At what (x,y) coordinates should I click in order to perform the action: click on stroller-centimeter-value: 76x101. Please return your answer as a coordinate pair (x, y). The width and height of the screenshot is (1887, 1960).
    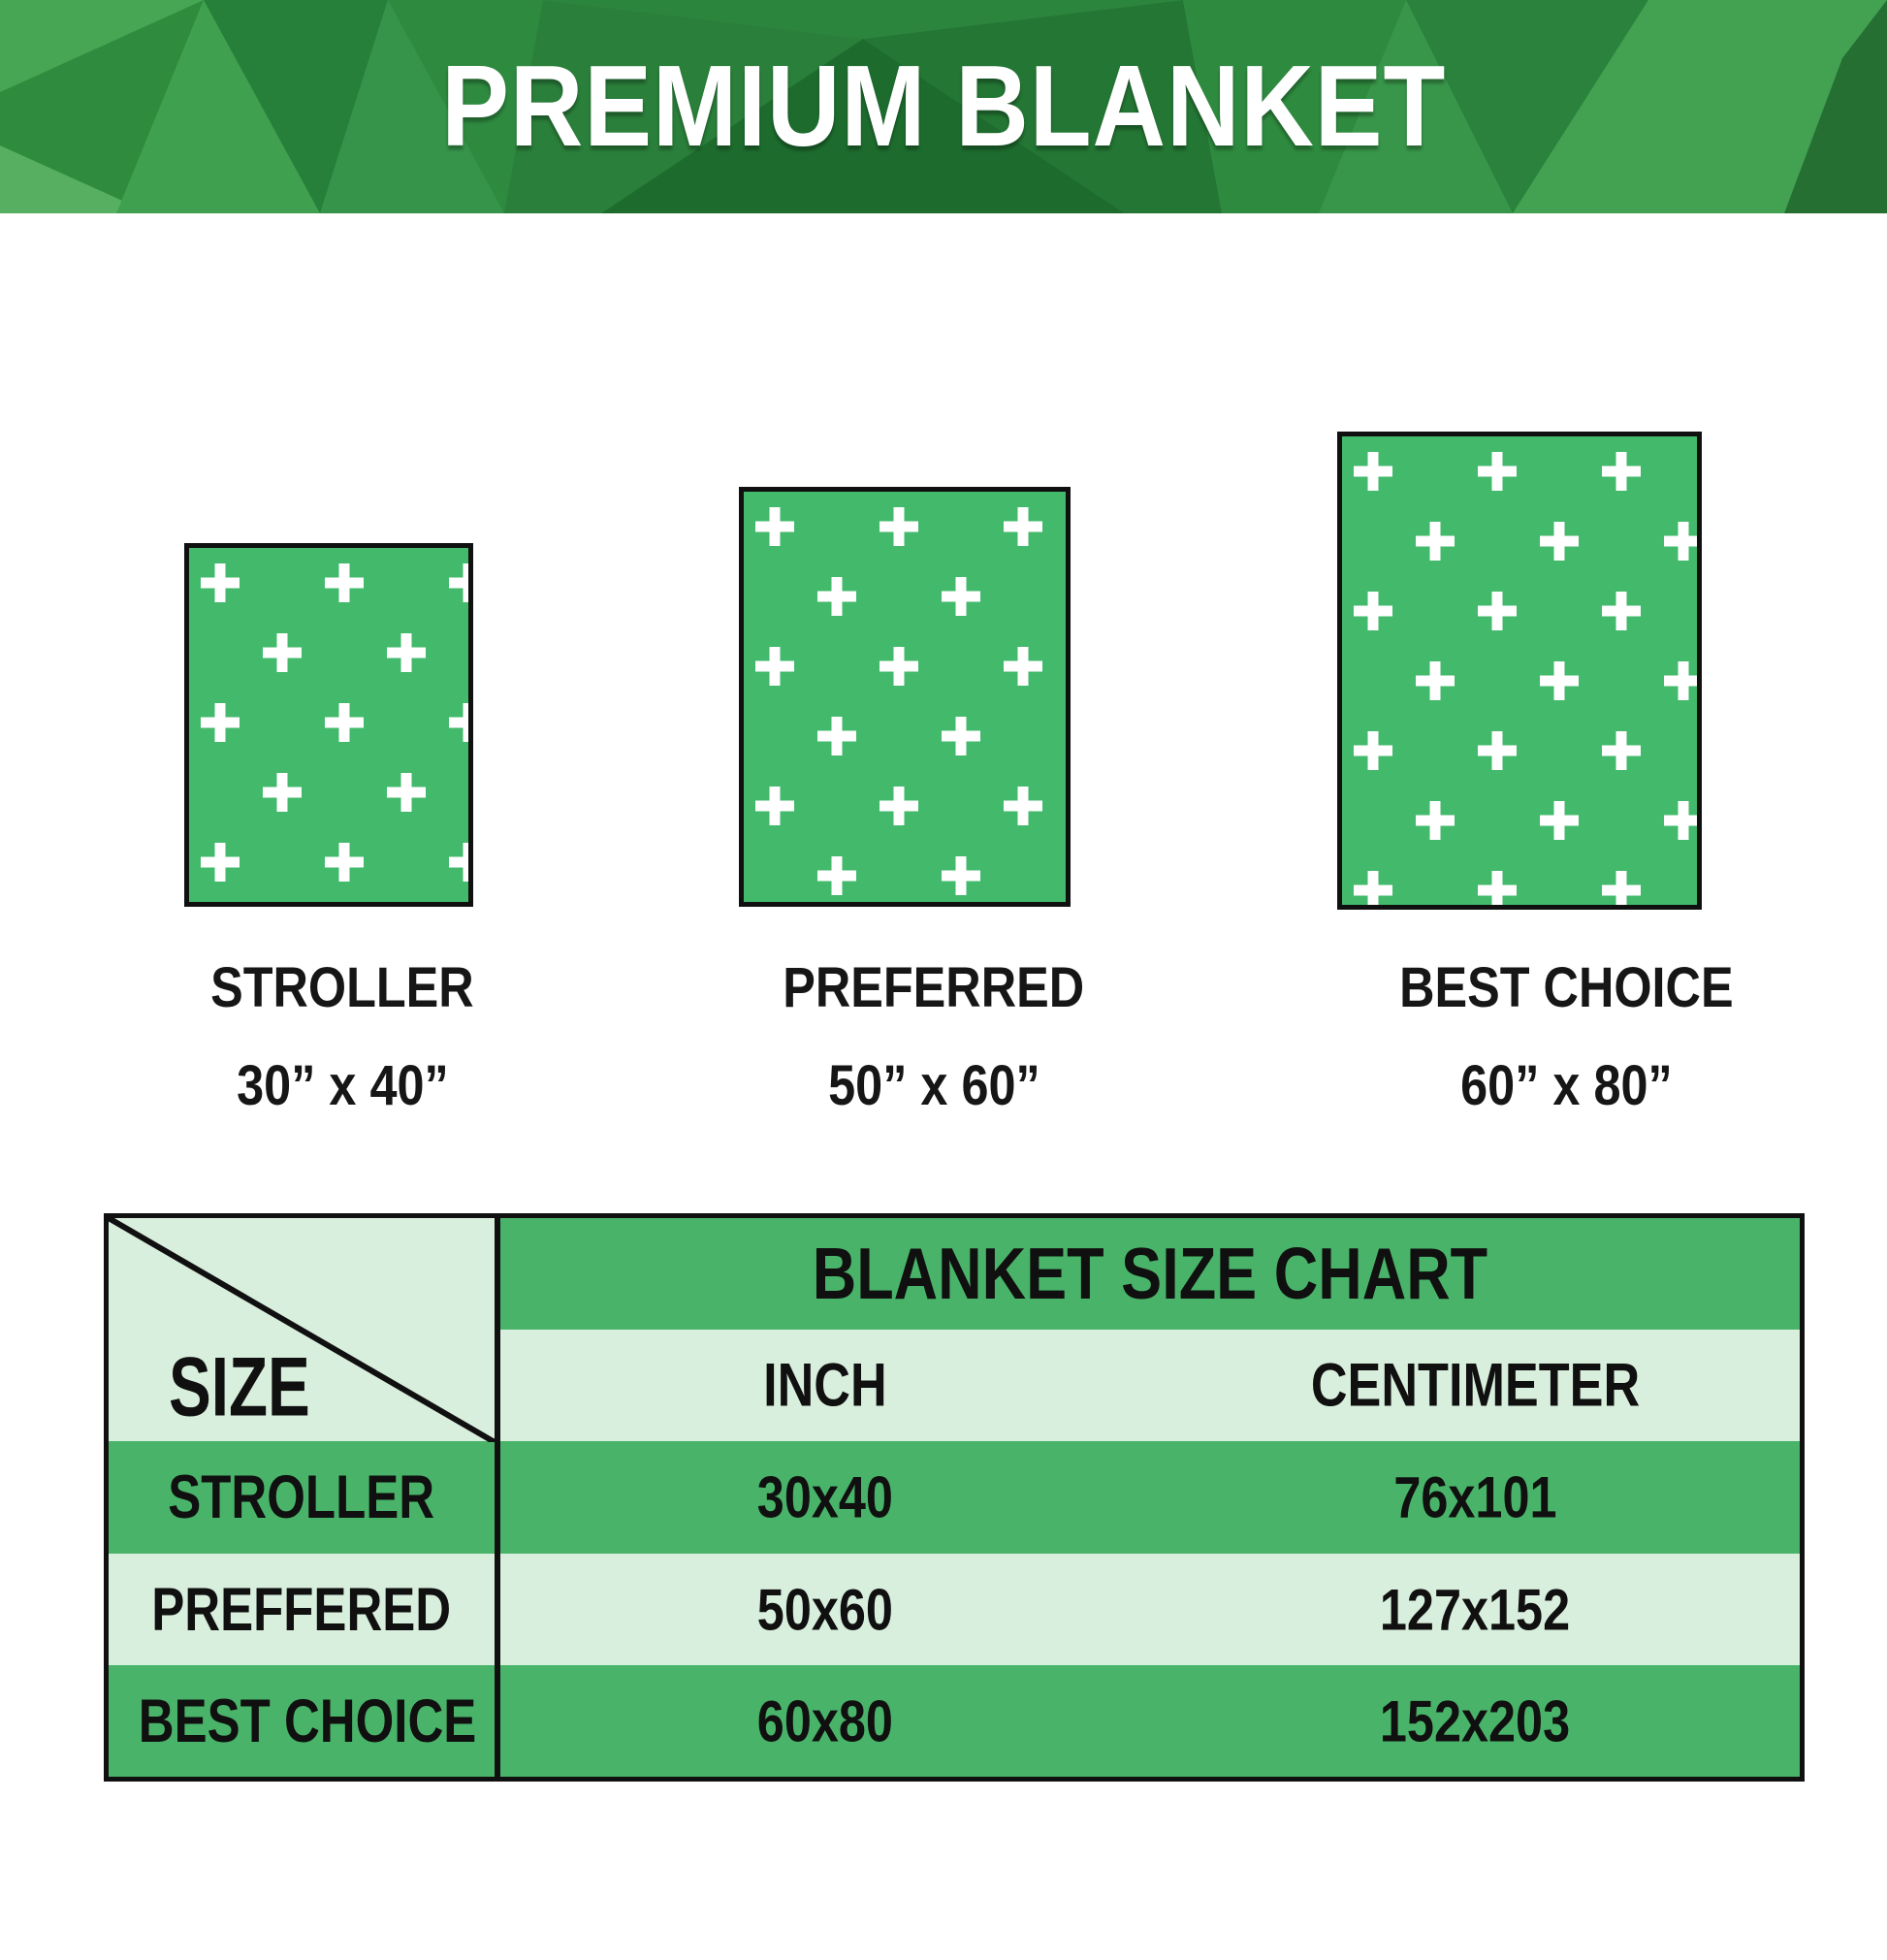
    Looking at the image, I should click on (1474, 1496).